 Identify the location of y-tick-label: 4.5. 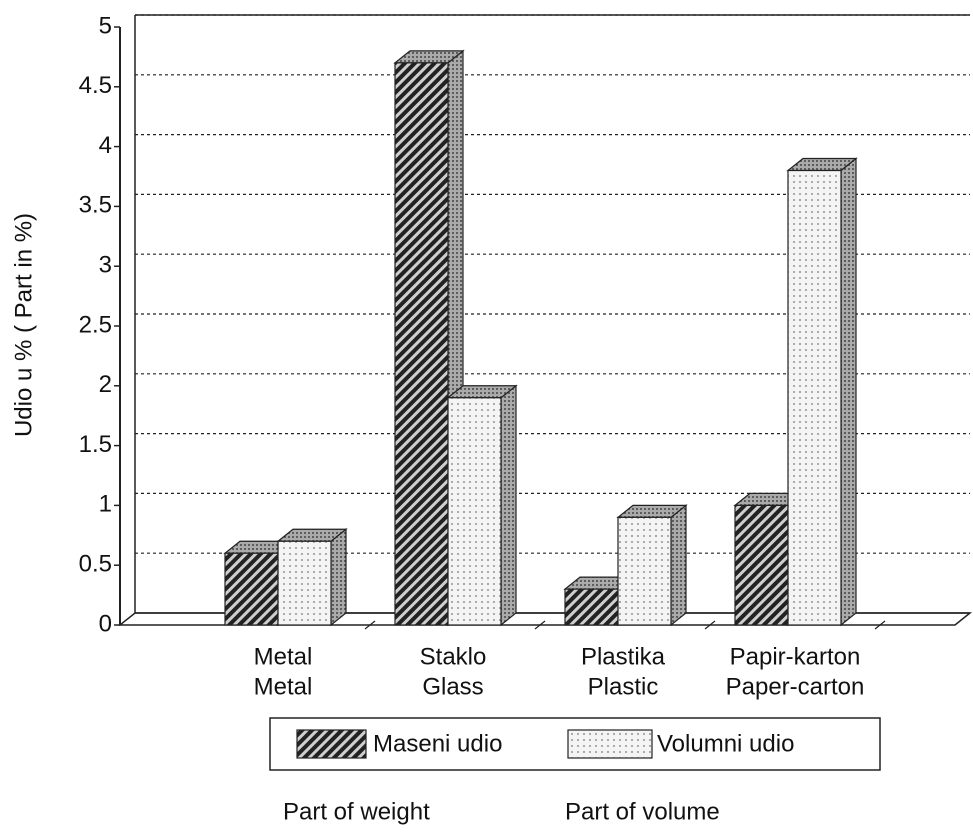
(95, 85).